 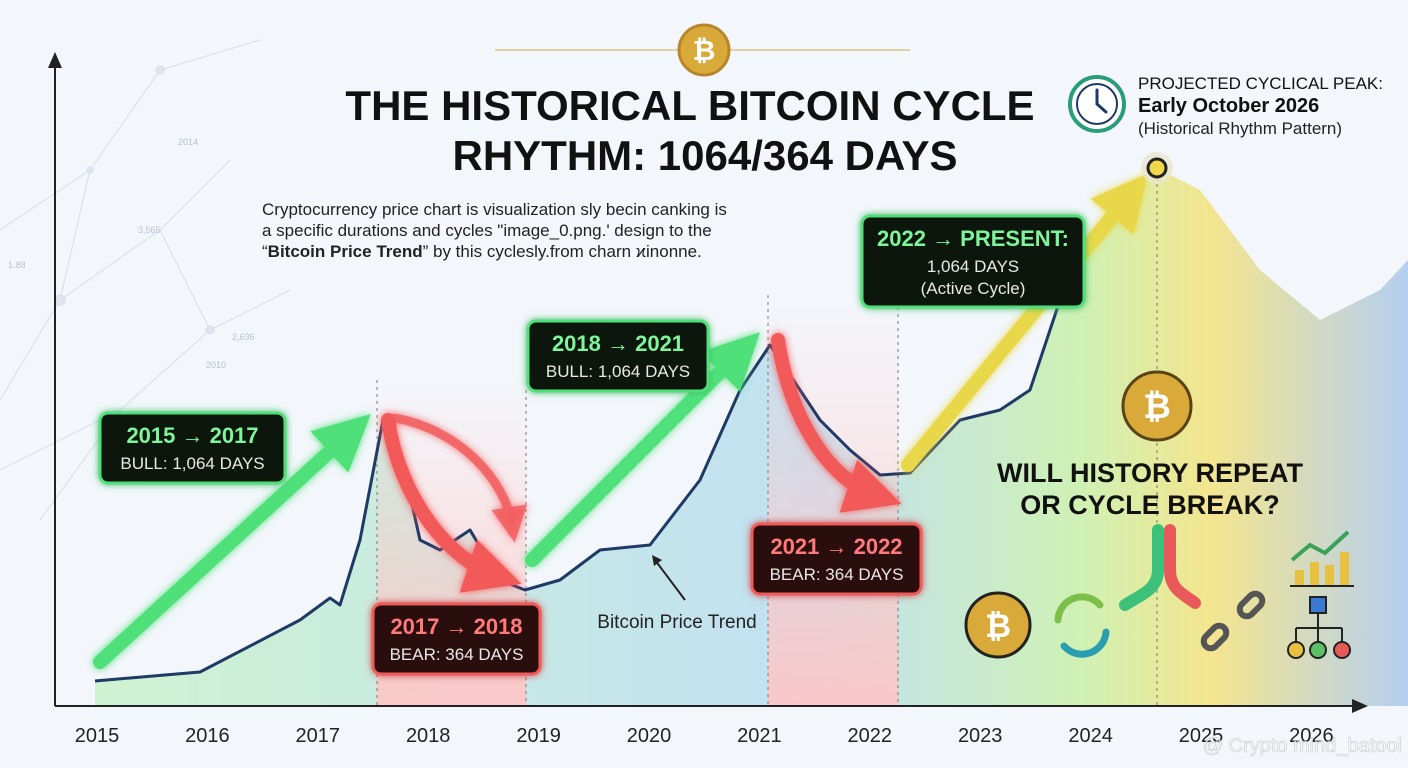 What do you see at coordinates (1233, 621) in the screenshot?
I see `broken-chain-icon` at bounding box center [1233, 621].